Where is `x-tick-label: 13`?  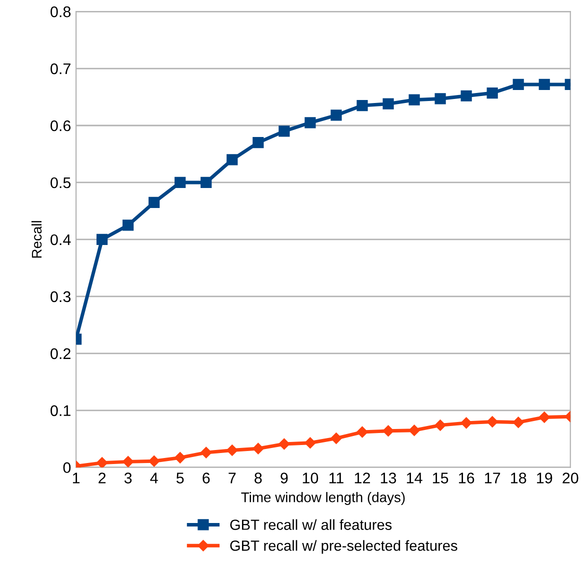 x-tick-label: 13 is located at coordinates (388, 478).